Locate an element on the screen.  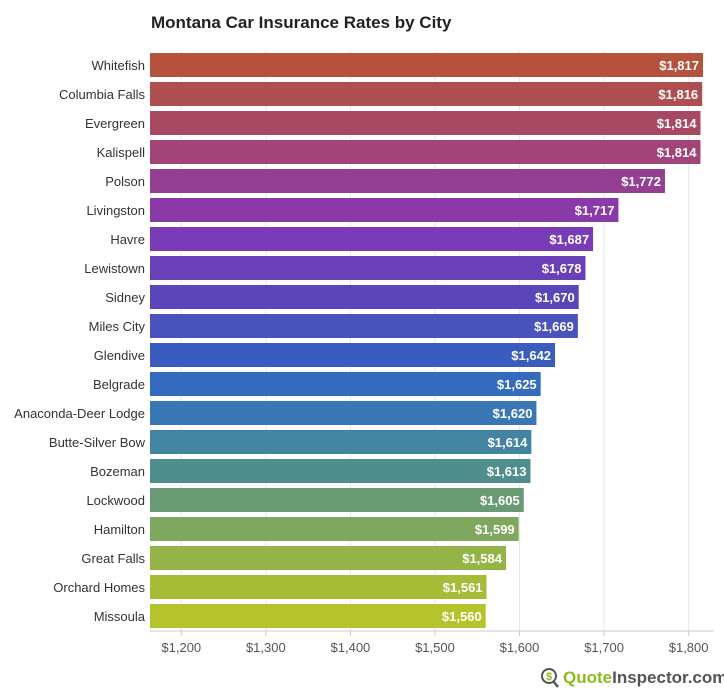
x-tick-label: $1,200 is located at coordinates (181, 647).